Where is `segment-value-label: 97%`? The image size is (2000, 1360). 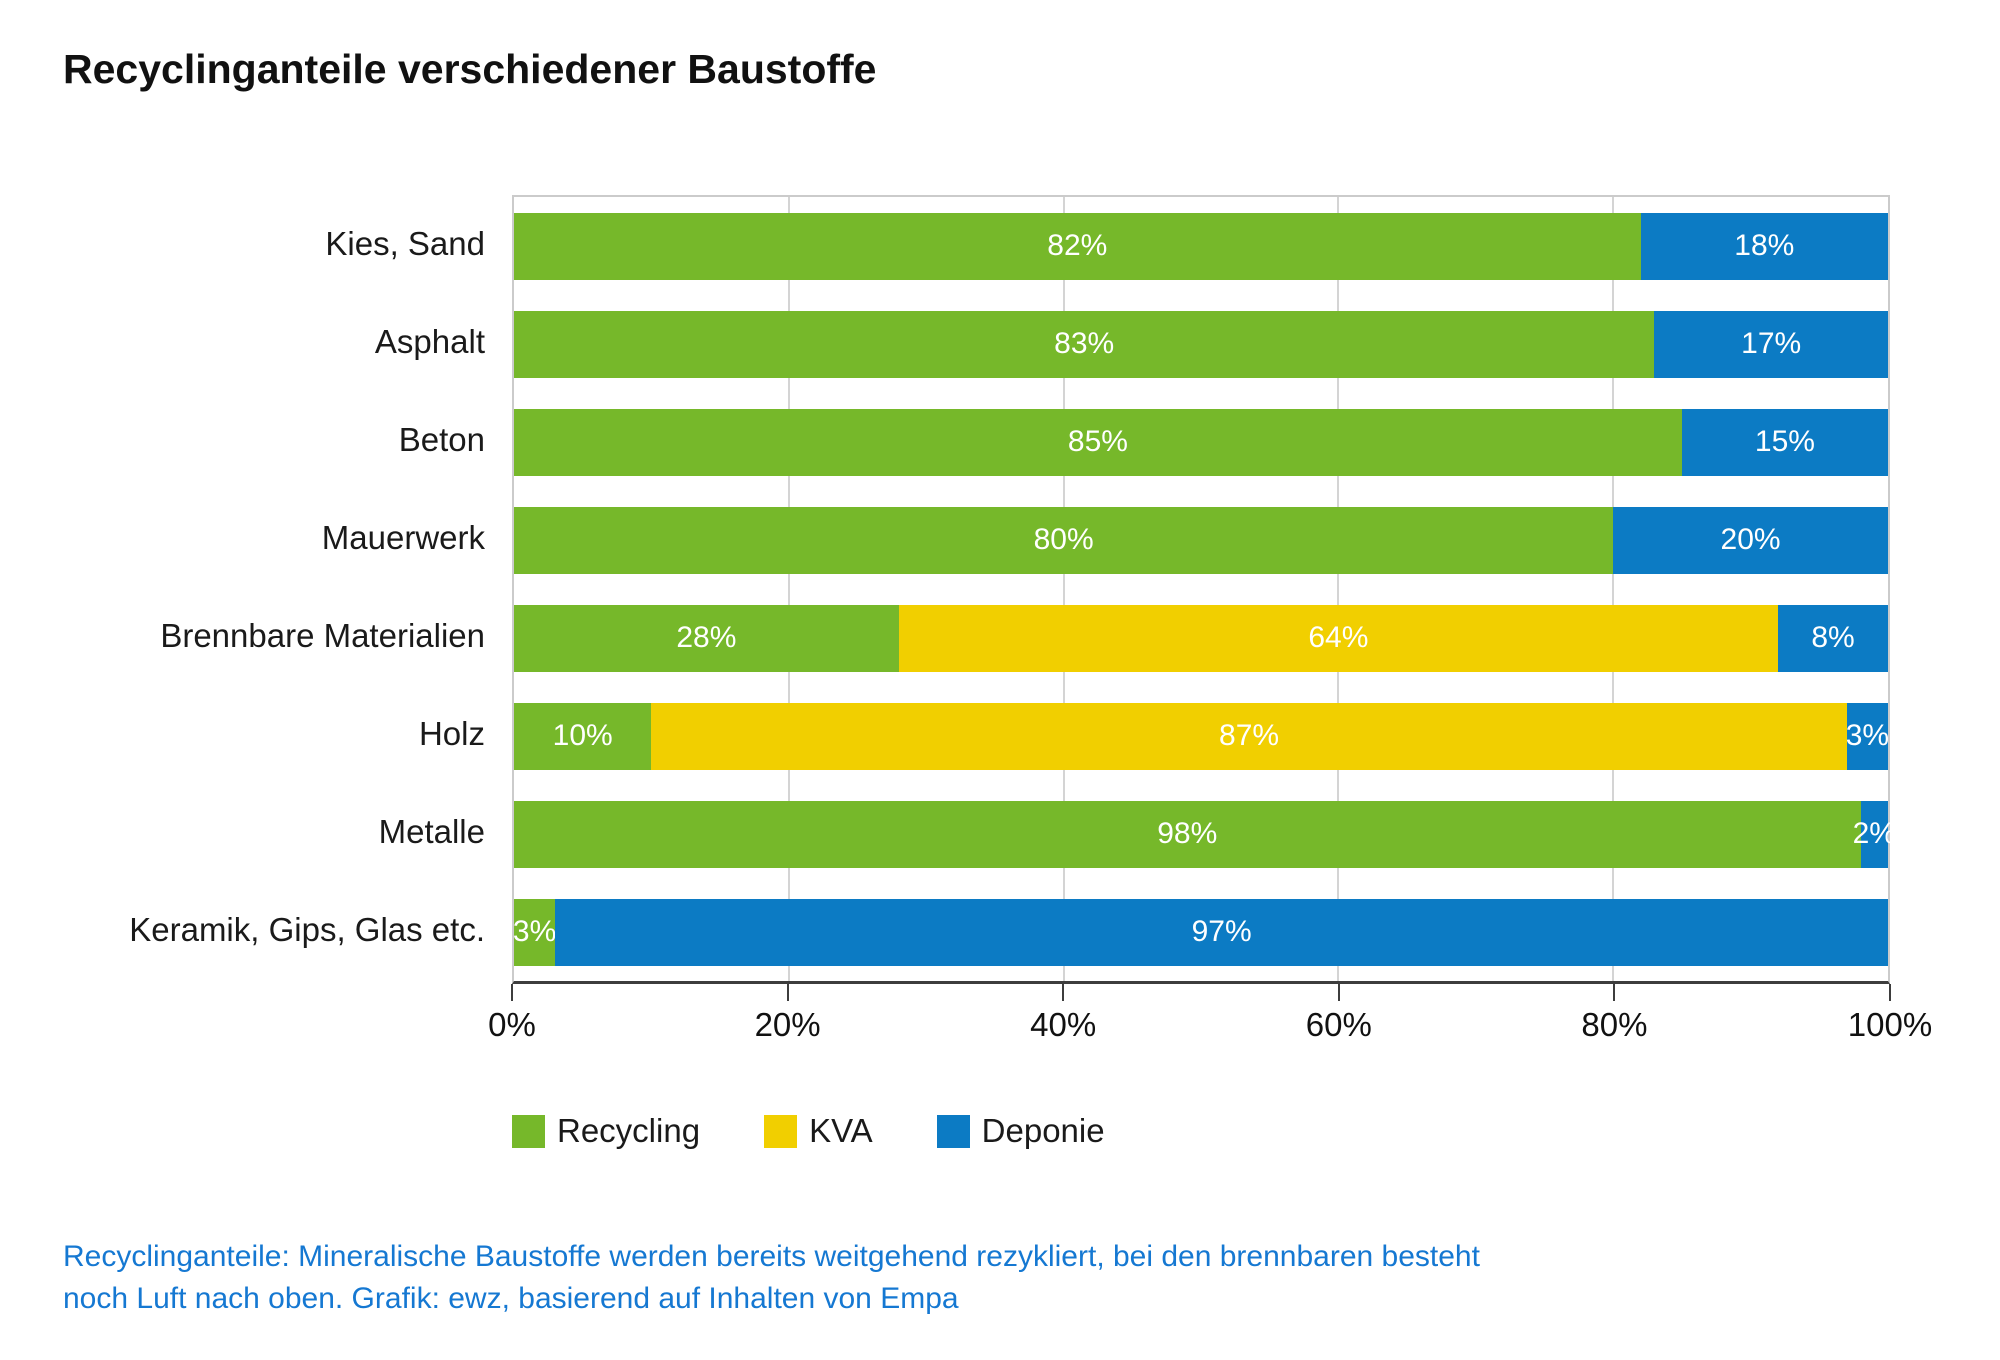
segment-value-label: 97% is located at coordinates (1221, 931).